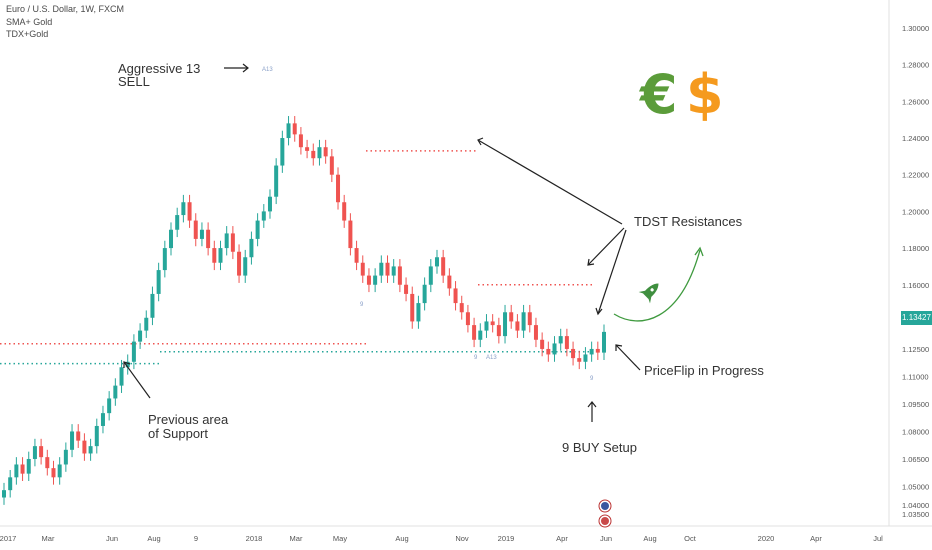  What do you see at coordinates (699, 251) in the screenshot?
I see `projection-arrow-head` at bounding box center [699, 251].